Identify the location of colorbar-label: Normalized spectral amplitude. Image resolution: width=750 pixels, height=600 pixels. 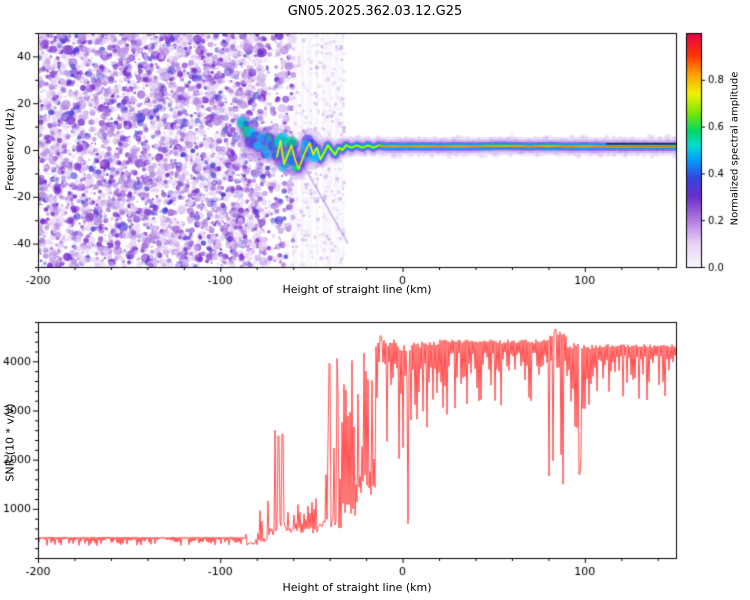
(735, 148).